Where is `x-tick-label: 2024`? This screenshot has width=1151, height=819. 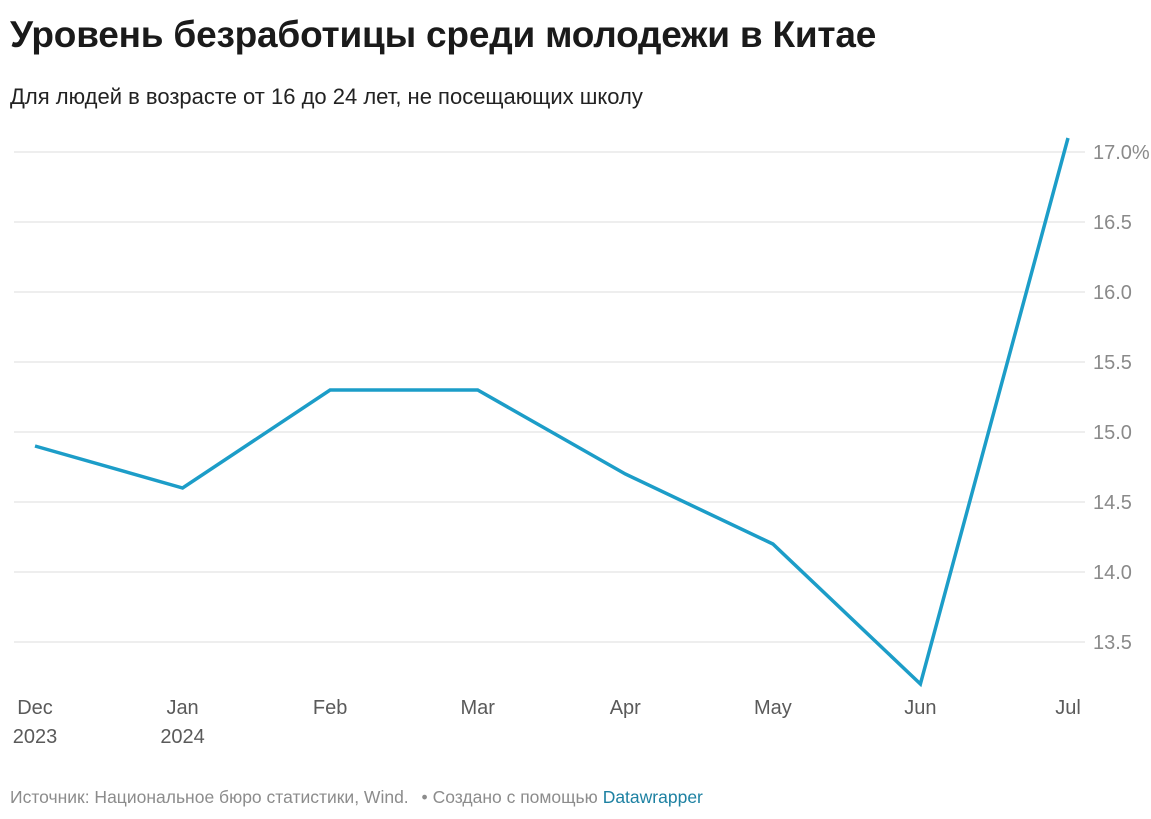 x-tick-label: 2024 is located at coordinates (182, 737).